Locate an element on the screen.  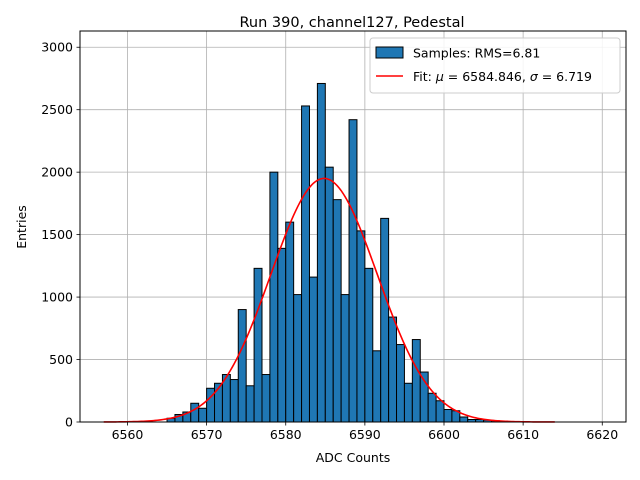
legend-fit-sigma-symbol: σ is located at coordinates (534, 76).